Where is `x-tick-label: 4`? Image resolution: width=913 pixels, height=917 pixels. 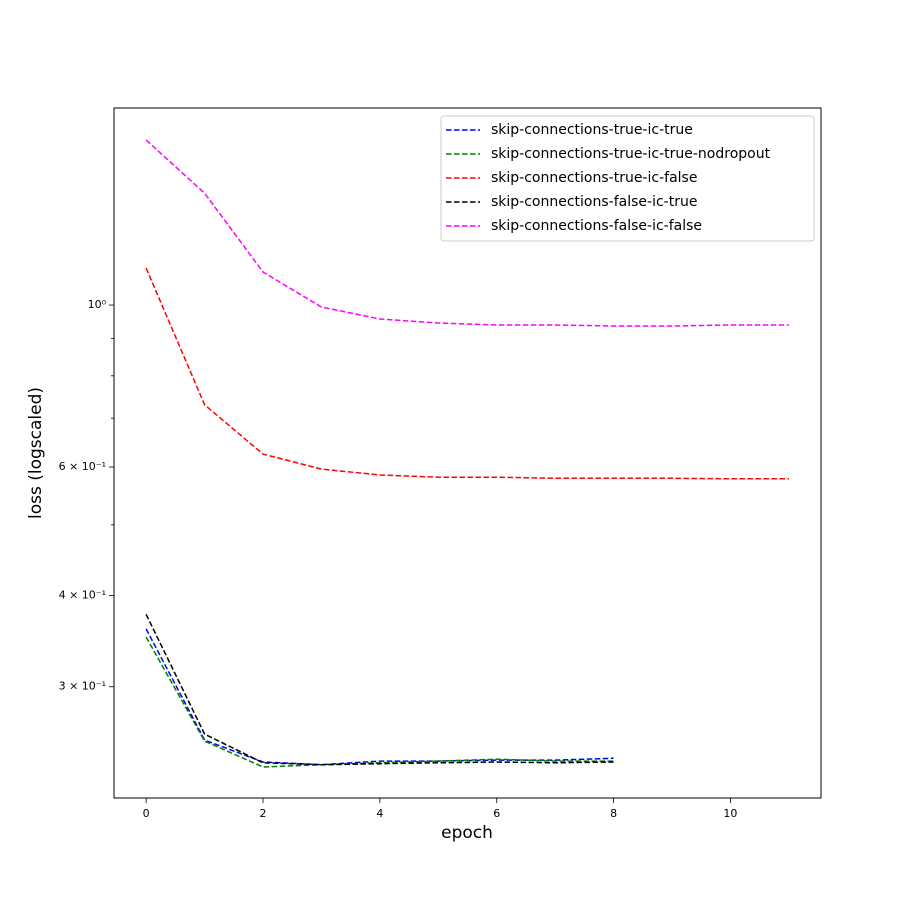 x-tick-label: 4 is located at coordinates (379, 813).